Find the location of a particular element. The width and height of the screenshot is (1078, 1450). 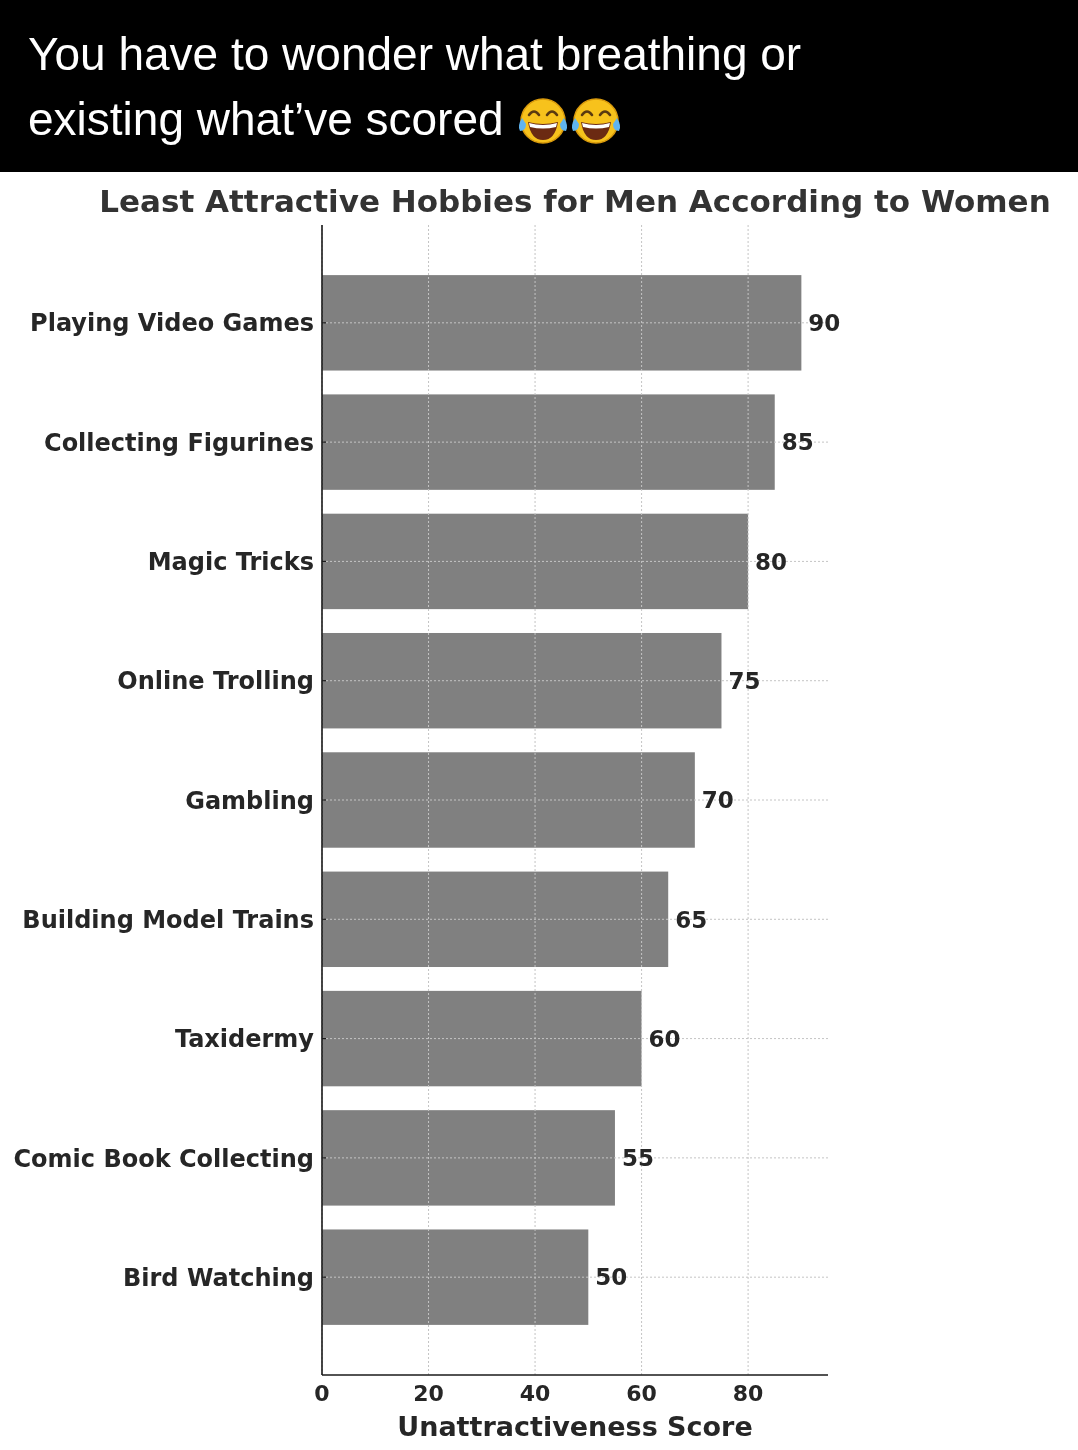

data-label: 75 is located at coordinates (744, 680).